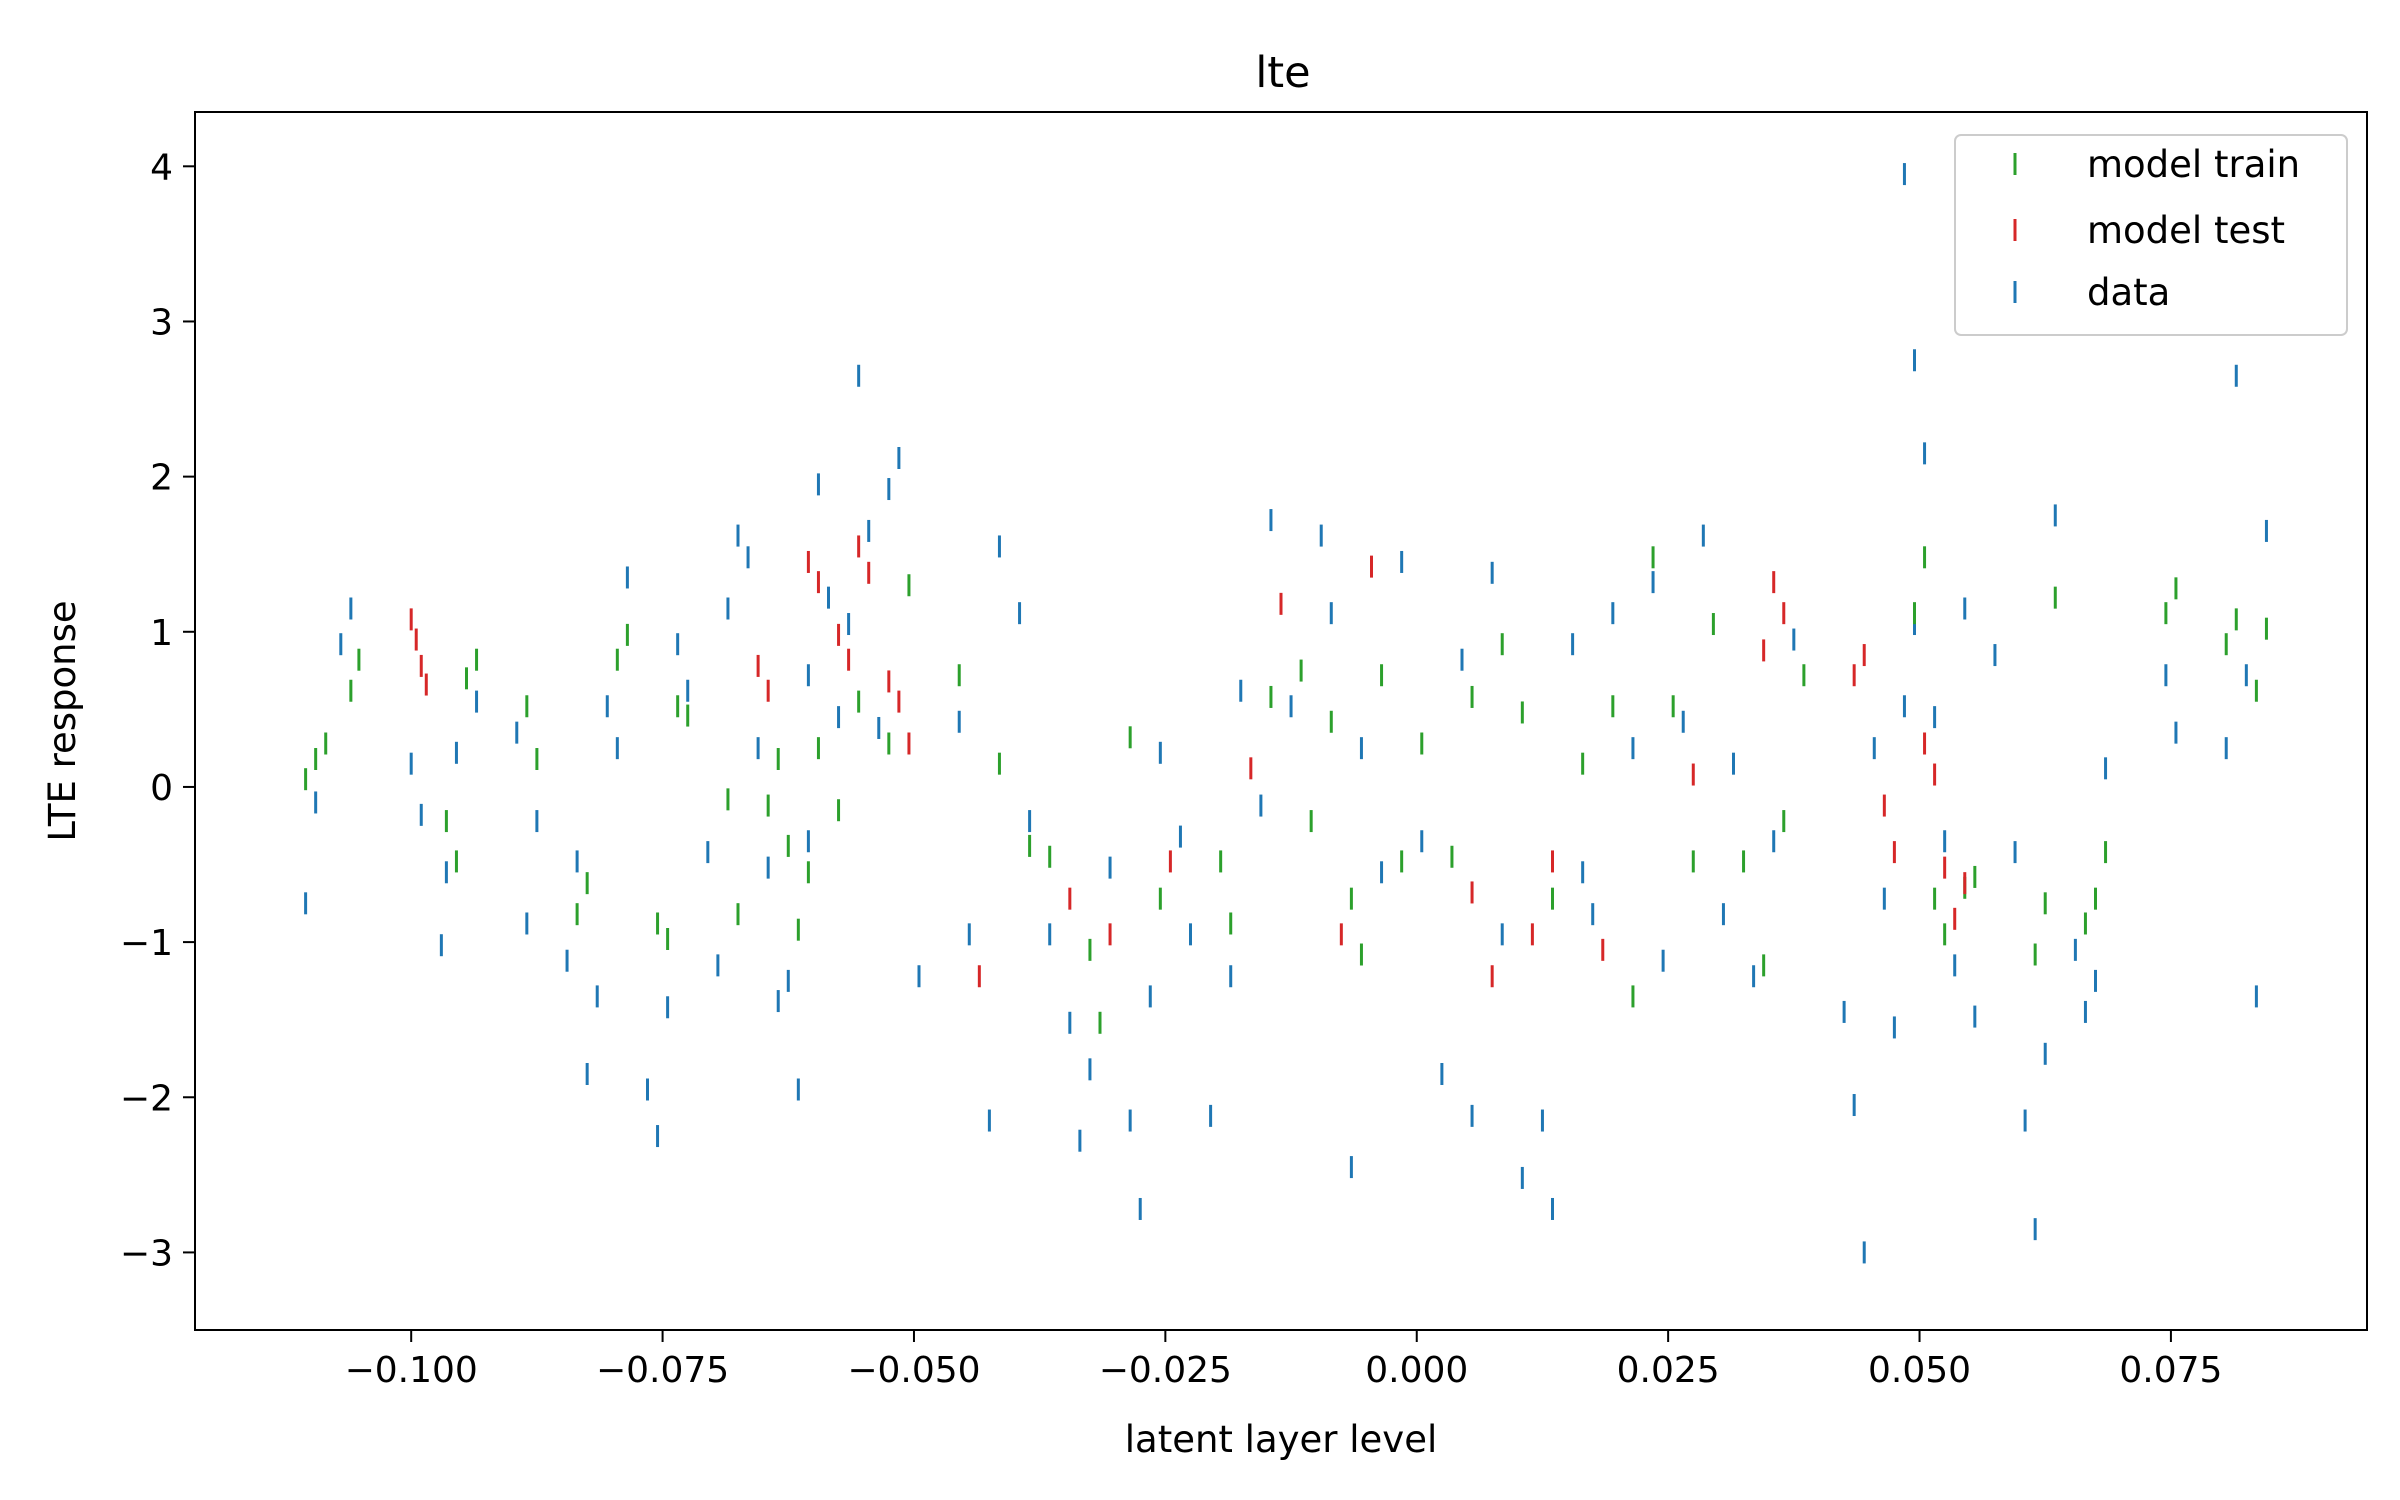 The height and width of the screenshot is (1500, 2400). Describe the element at coordinates (1919, 1370) in the screenshot. I see `x-tick-label: 0.050` at that location.